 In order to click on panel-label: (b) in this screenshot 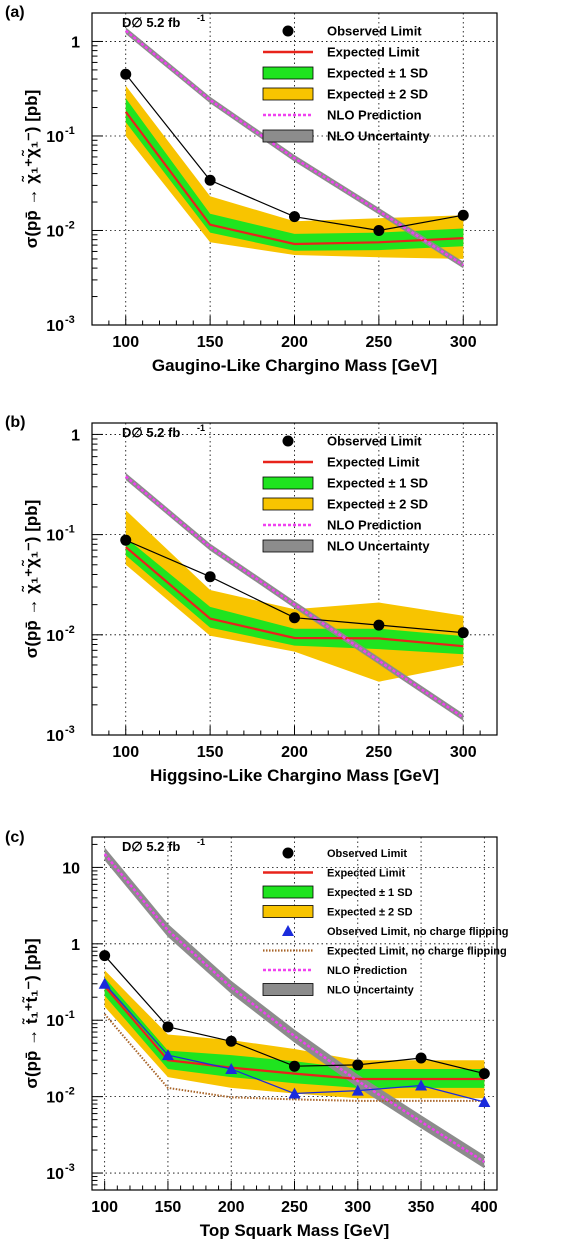, I will do `click(15, 422)`.